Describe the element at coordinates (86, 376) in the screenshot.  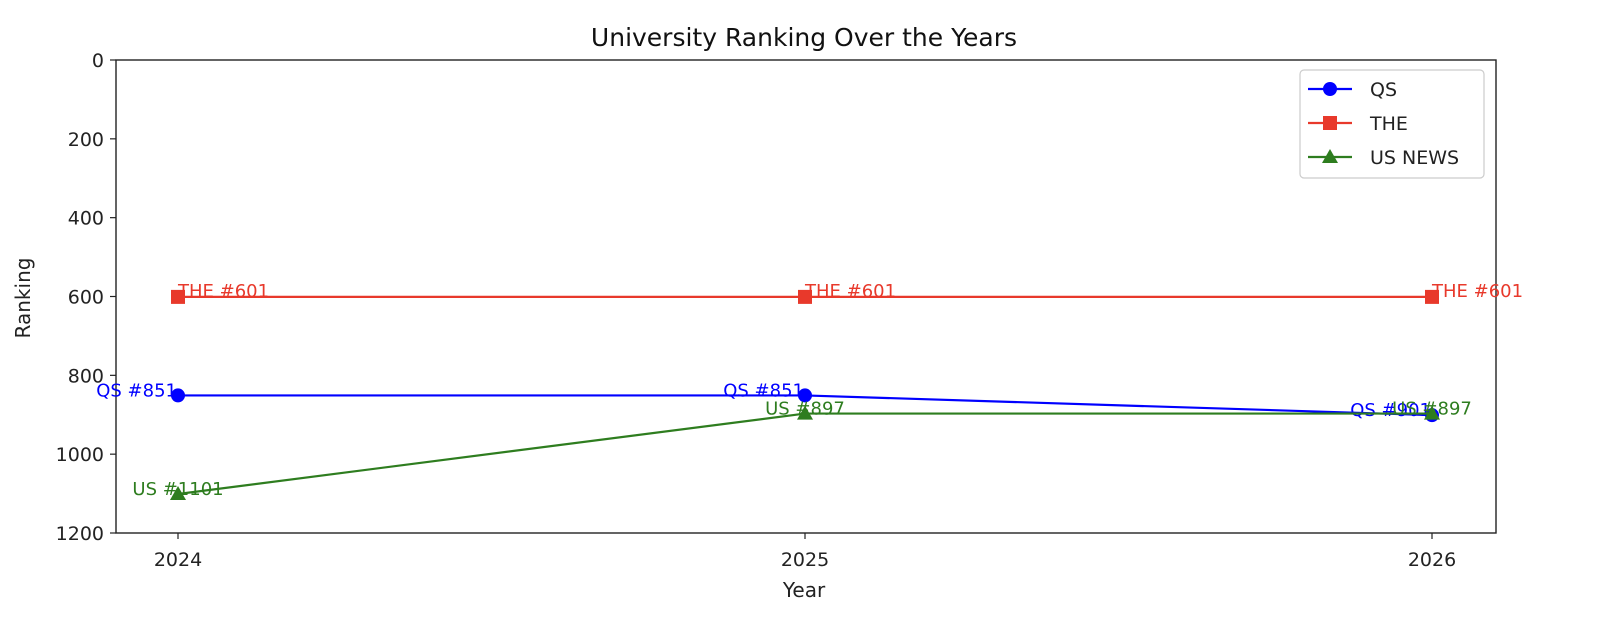
I see `y-tick-label: 800` at that location.